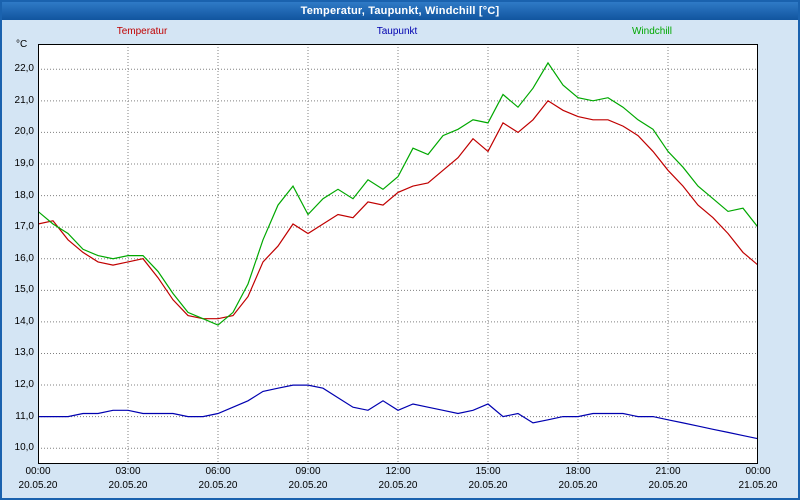  I want to click on series-line-taupunkt, so click(398, 412).